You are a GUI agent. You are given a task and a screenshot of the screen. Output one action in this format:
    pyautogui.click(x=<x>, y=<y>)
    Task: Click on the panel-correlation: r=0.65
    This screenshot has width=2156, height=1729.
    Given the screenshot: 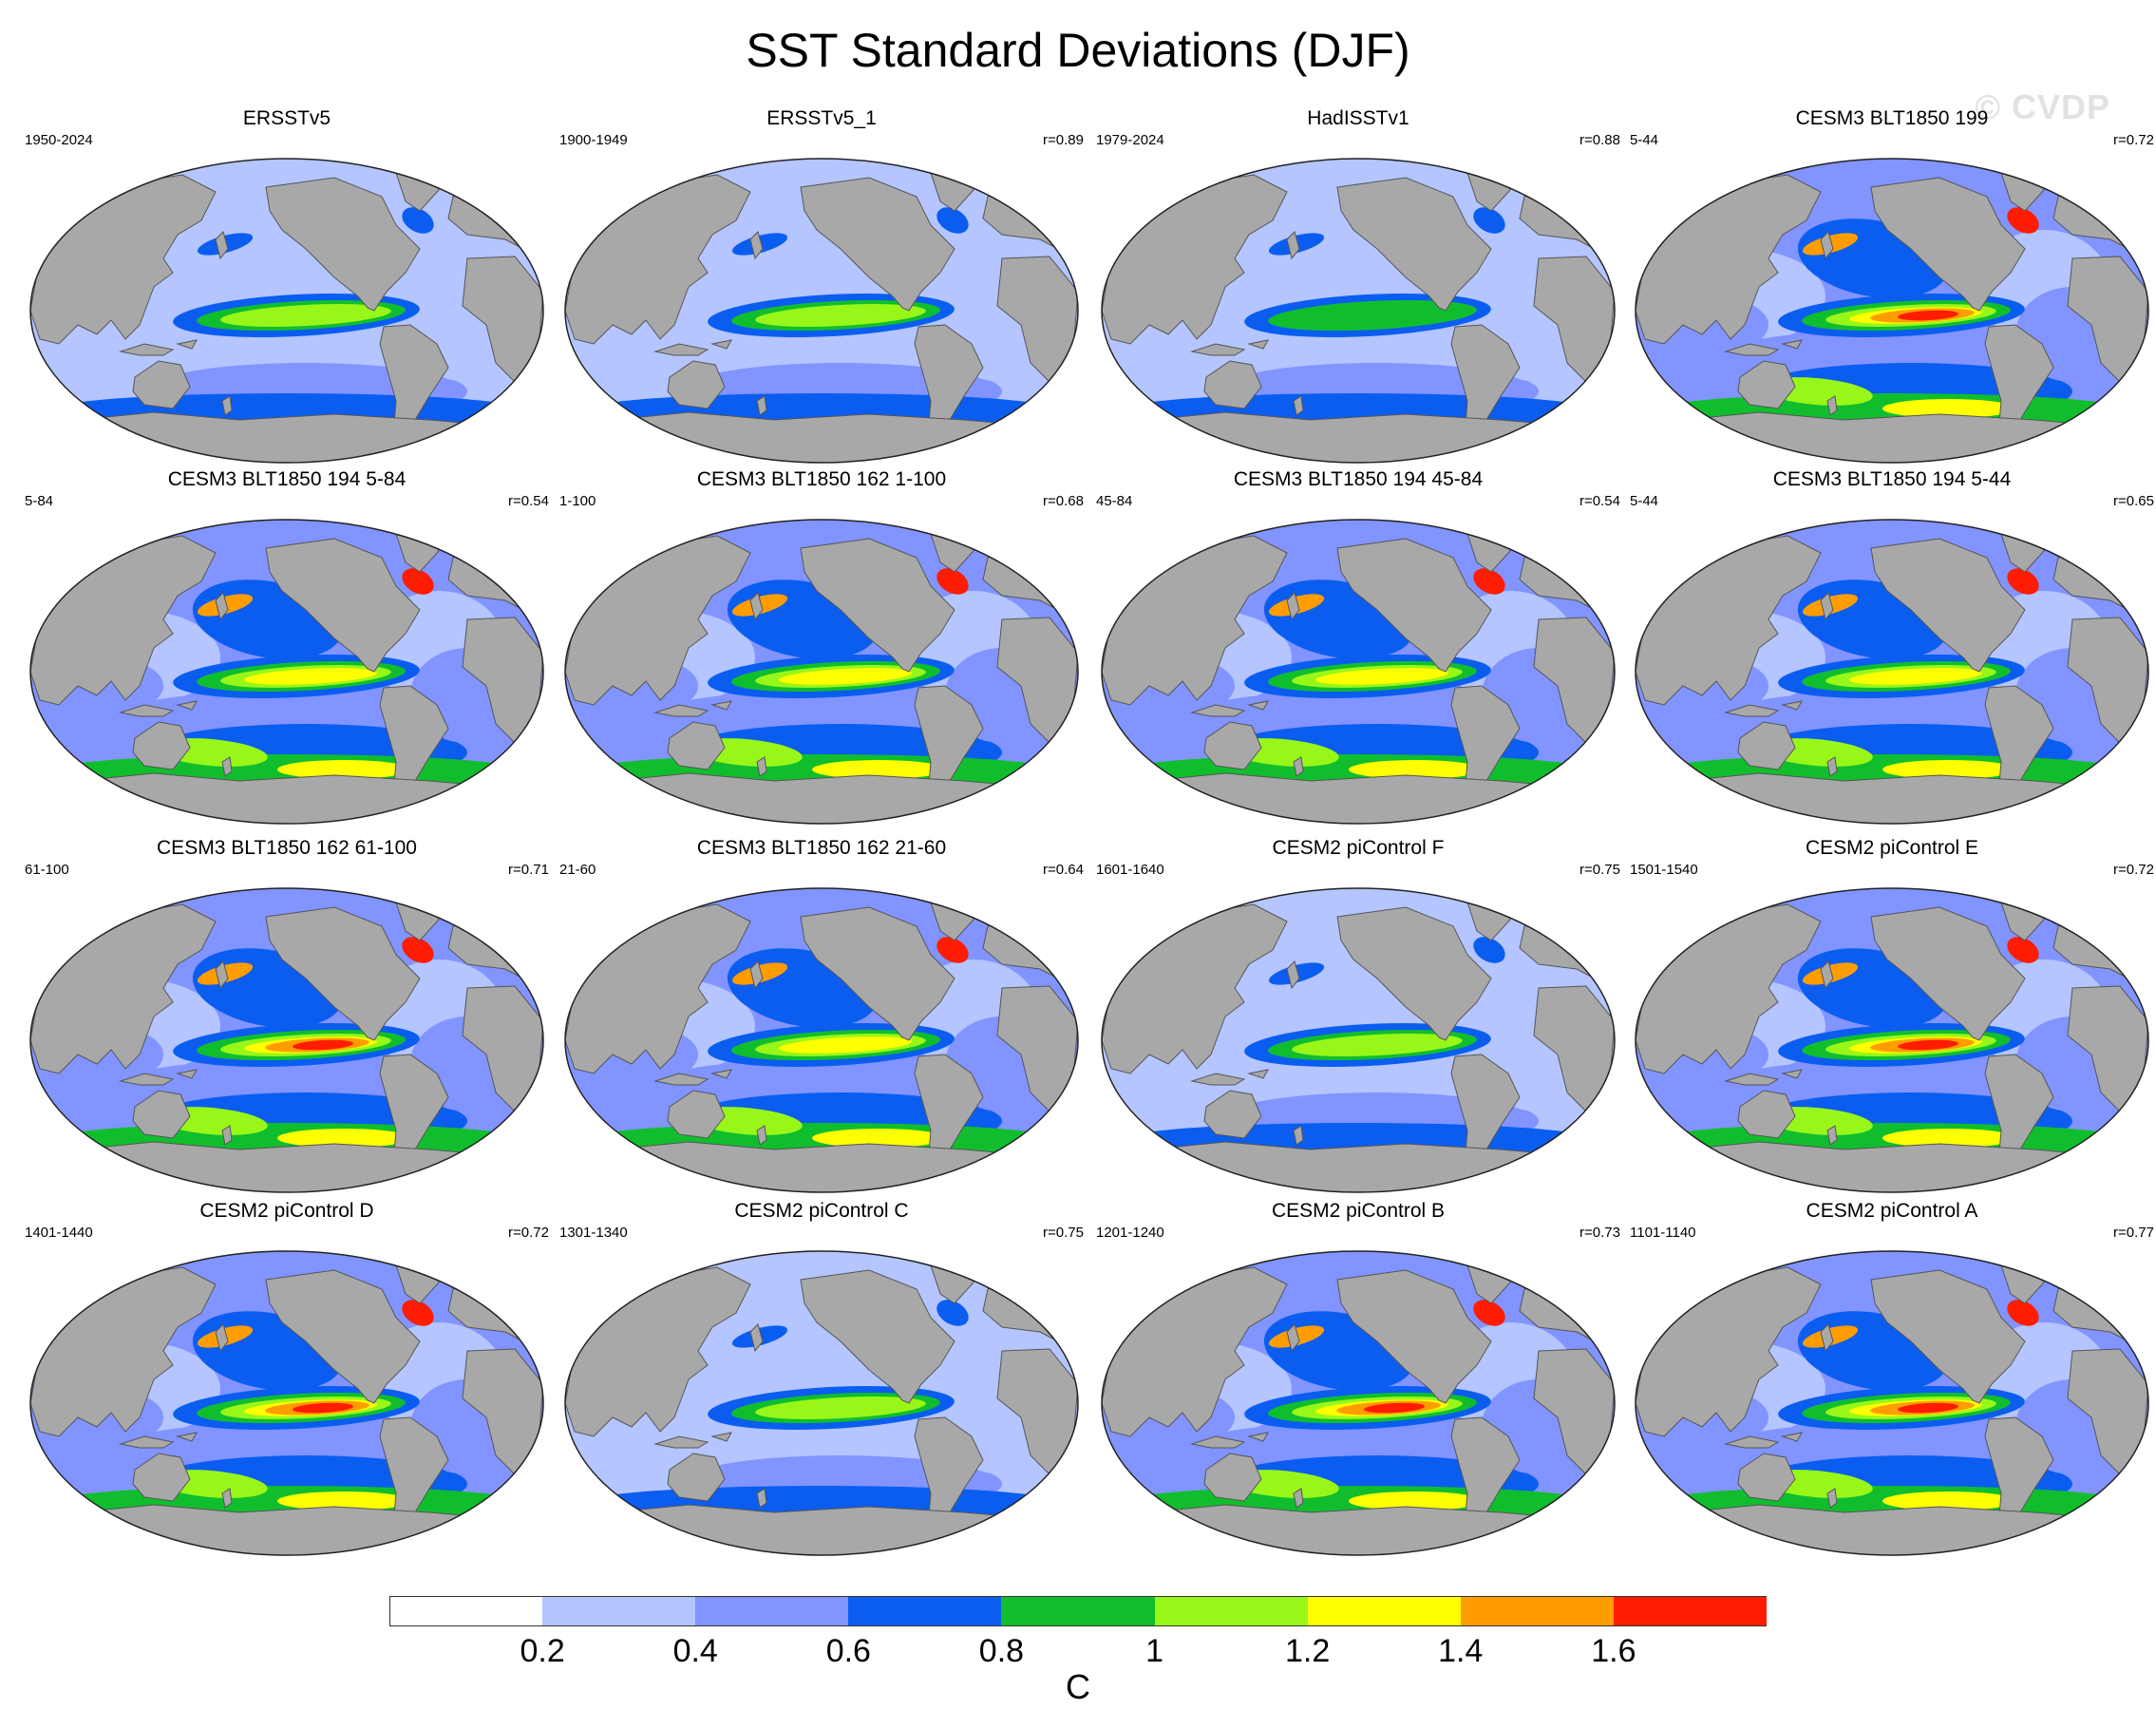 What is the action you would take?
    pyautogui.click(x=2133, y=501)
    